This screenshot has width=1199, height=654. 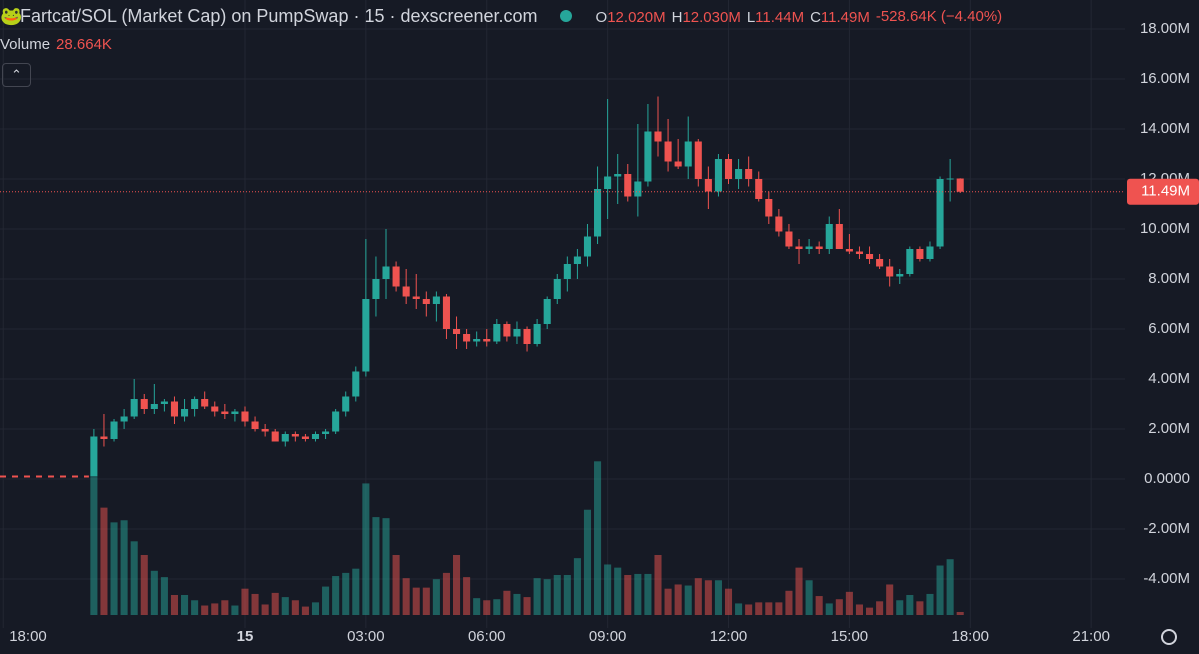 What do you see at coordinates (1165, 128) in the screenshot?
I see `y-tick-label: 14.00M` at bounding box center [1165, 128].